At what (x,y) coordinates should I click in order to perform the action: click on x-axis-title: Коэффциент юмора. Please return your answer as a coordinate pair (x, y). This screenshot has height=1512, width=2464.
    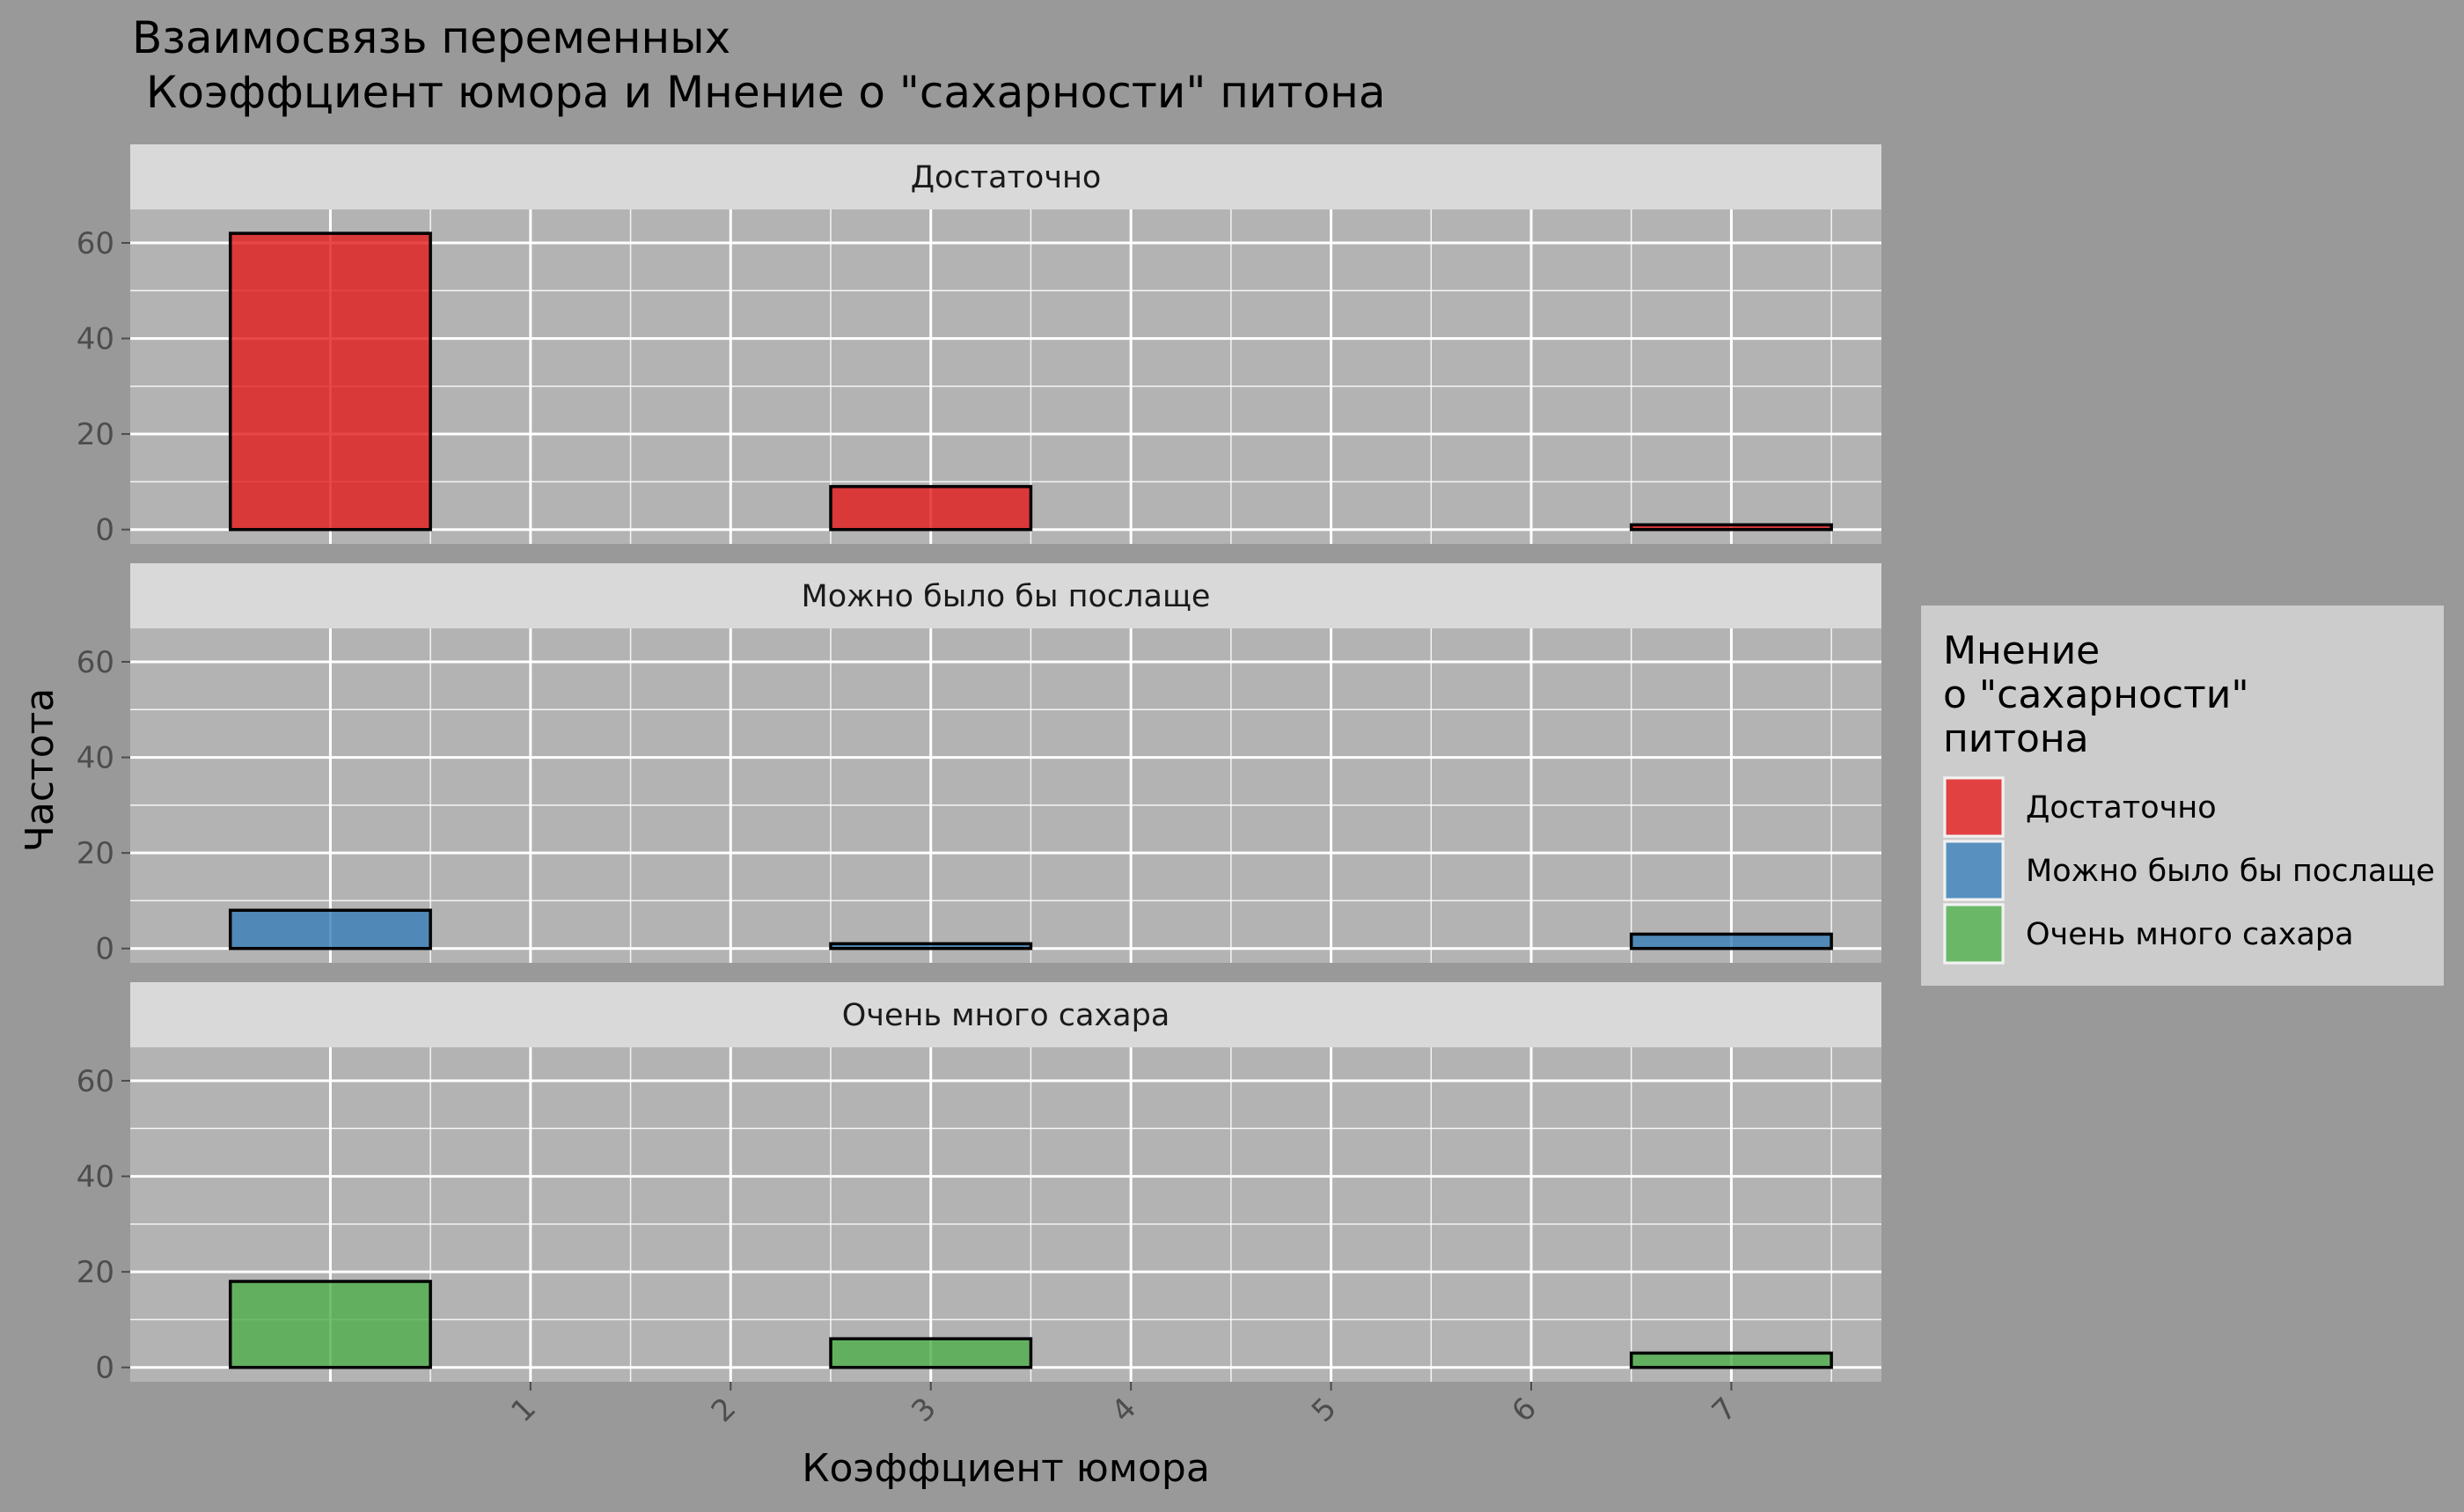
    Looking at the image, I should click on (1006, 1469).